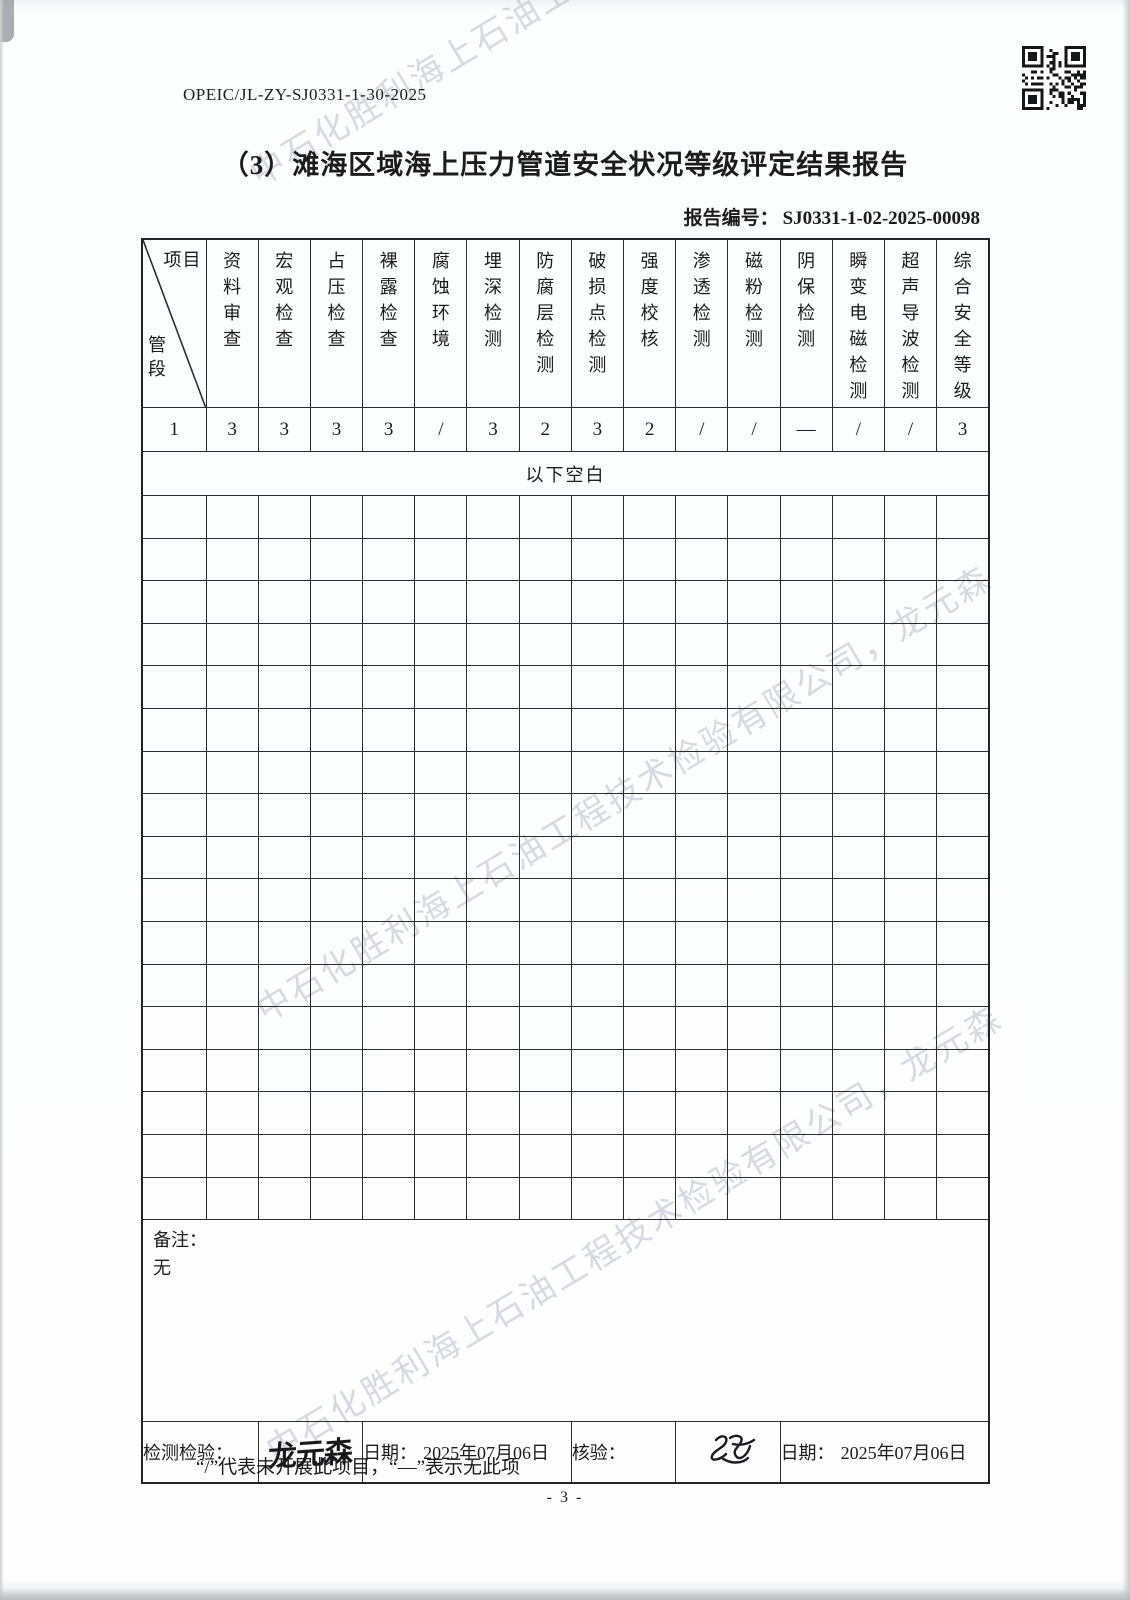  What do you see at coordinates (1126, 800) in the screenshot?
I see `scan-edge-right` at bounding box center [1126, 800].